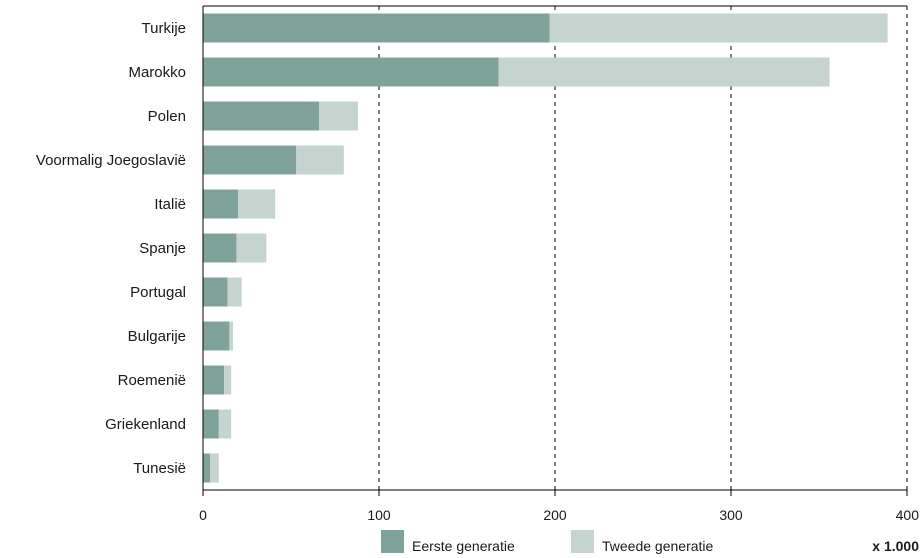  I want to click on legend-swatch-eerste, so click(392, 541).